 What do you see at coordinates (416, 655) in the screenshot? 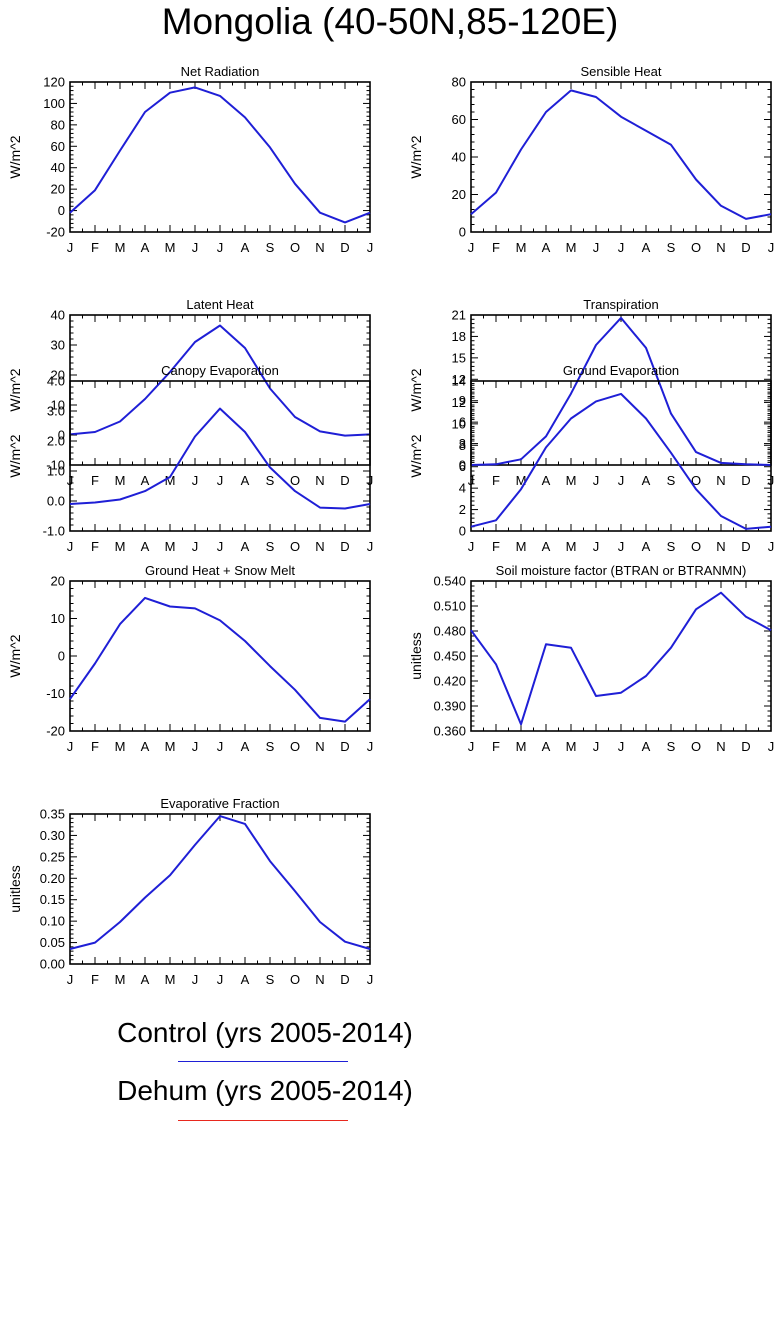
I see `y-axis-label: unitless` at bounding box center [416, 655].